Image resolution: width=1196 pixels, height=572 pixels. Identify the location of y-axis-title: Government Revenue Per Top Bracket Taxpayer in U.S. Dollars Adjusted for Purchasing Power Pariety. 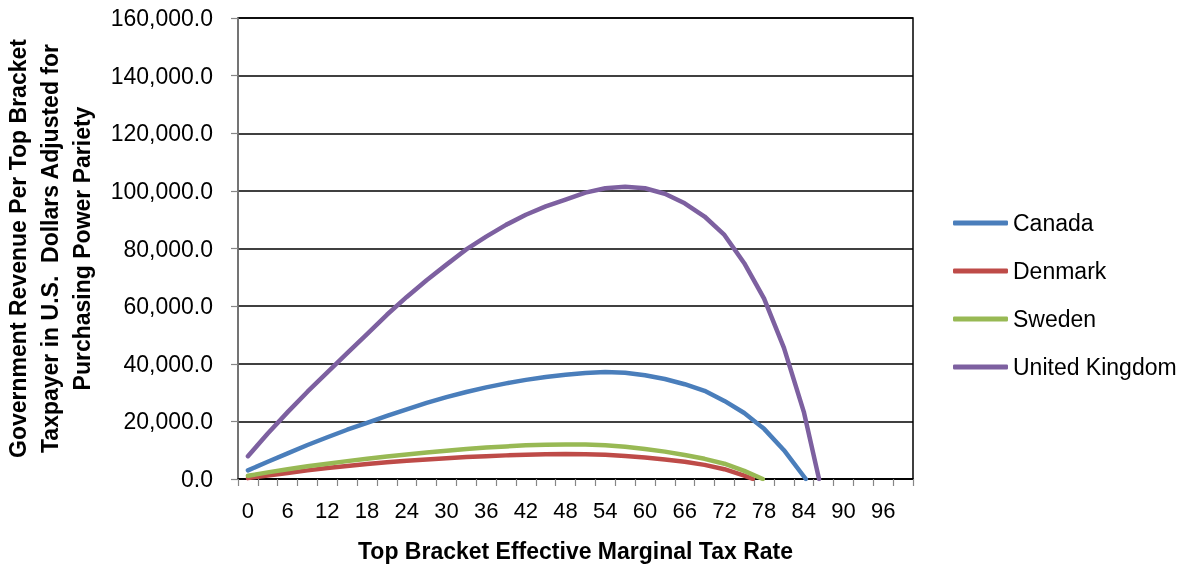
(50, 248).